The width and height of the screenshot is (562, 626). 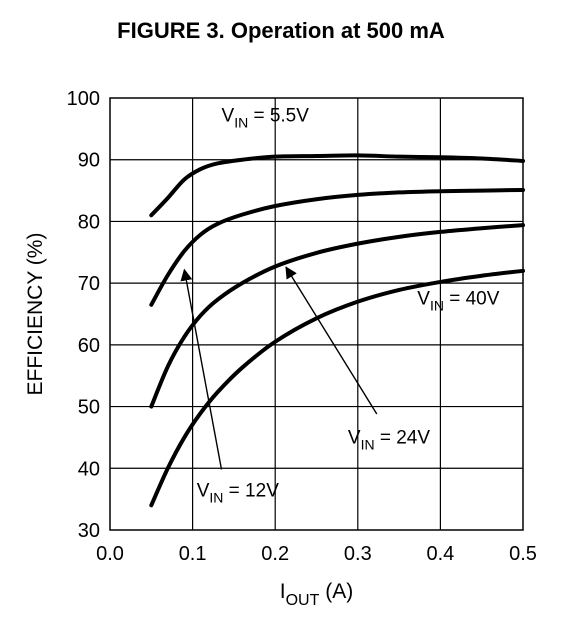 What do you see at coordinates (275, 554) in the screenshot?
I see `x-tick-label-0-2: 0.2` at bounding box center [275, 554].